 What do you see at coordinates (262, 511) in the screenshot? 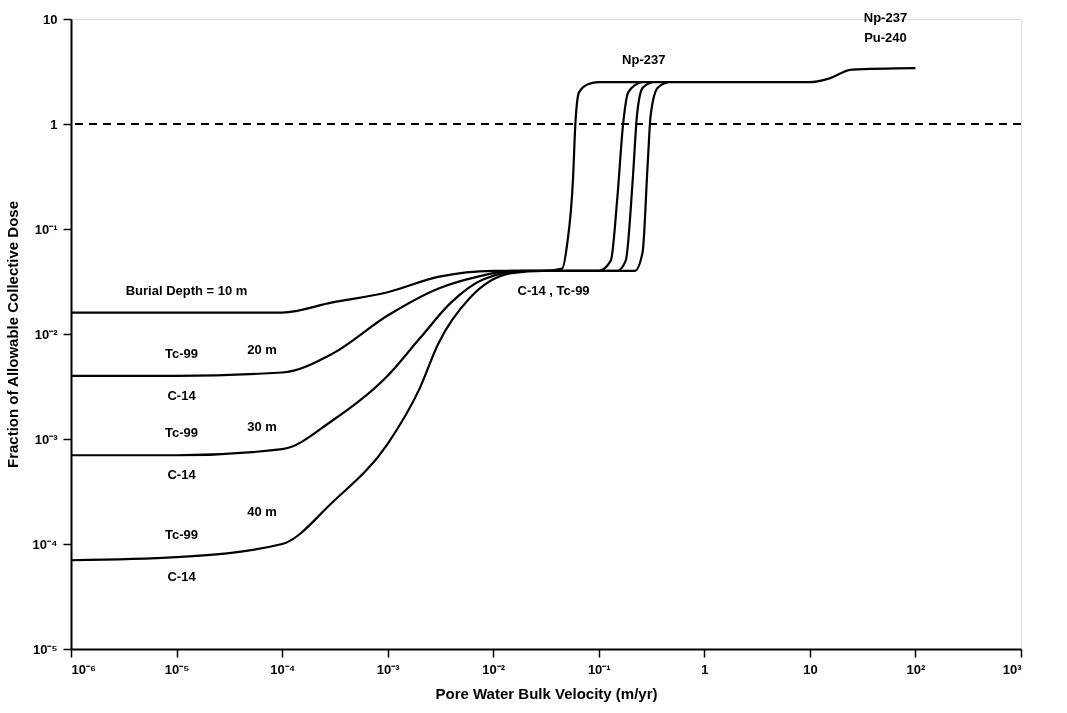
I see `annotation: 40 m` at bounding box center [262, 511].